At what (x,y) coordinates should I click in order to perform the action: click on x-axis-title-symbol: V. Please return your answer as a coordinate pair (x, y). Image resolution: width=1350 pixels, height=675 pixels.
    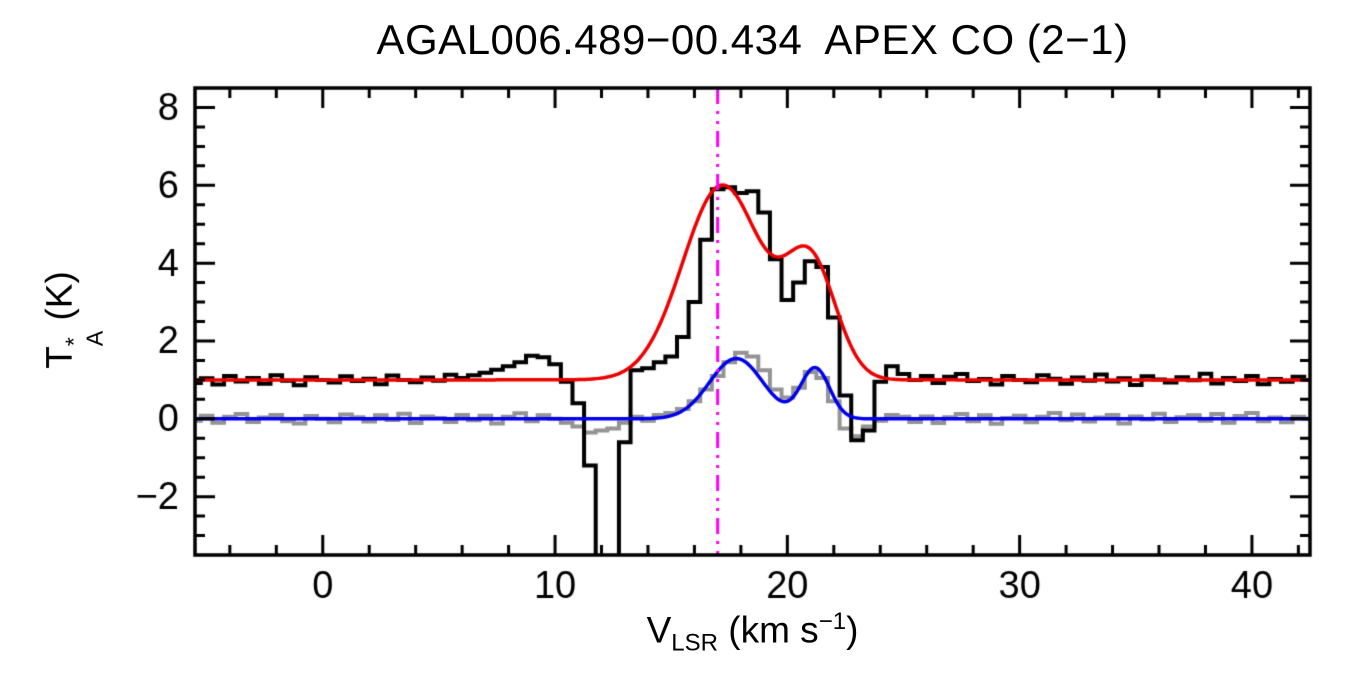
    Looking at the image, I should click on (659, 630).